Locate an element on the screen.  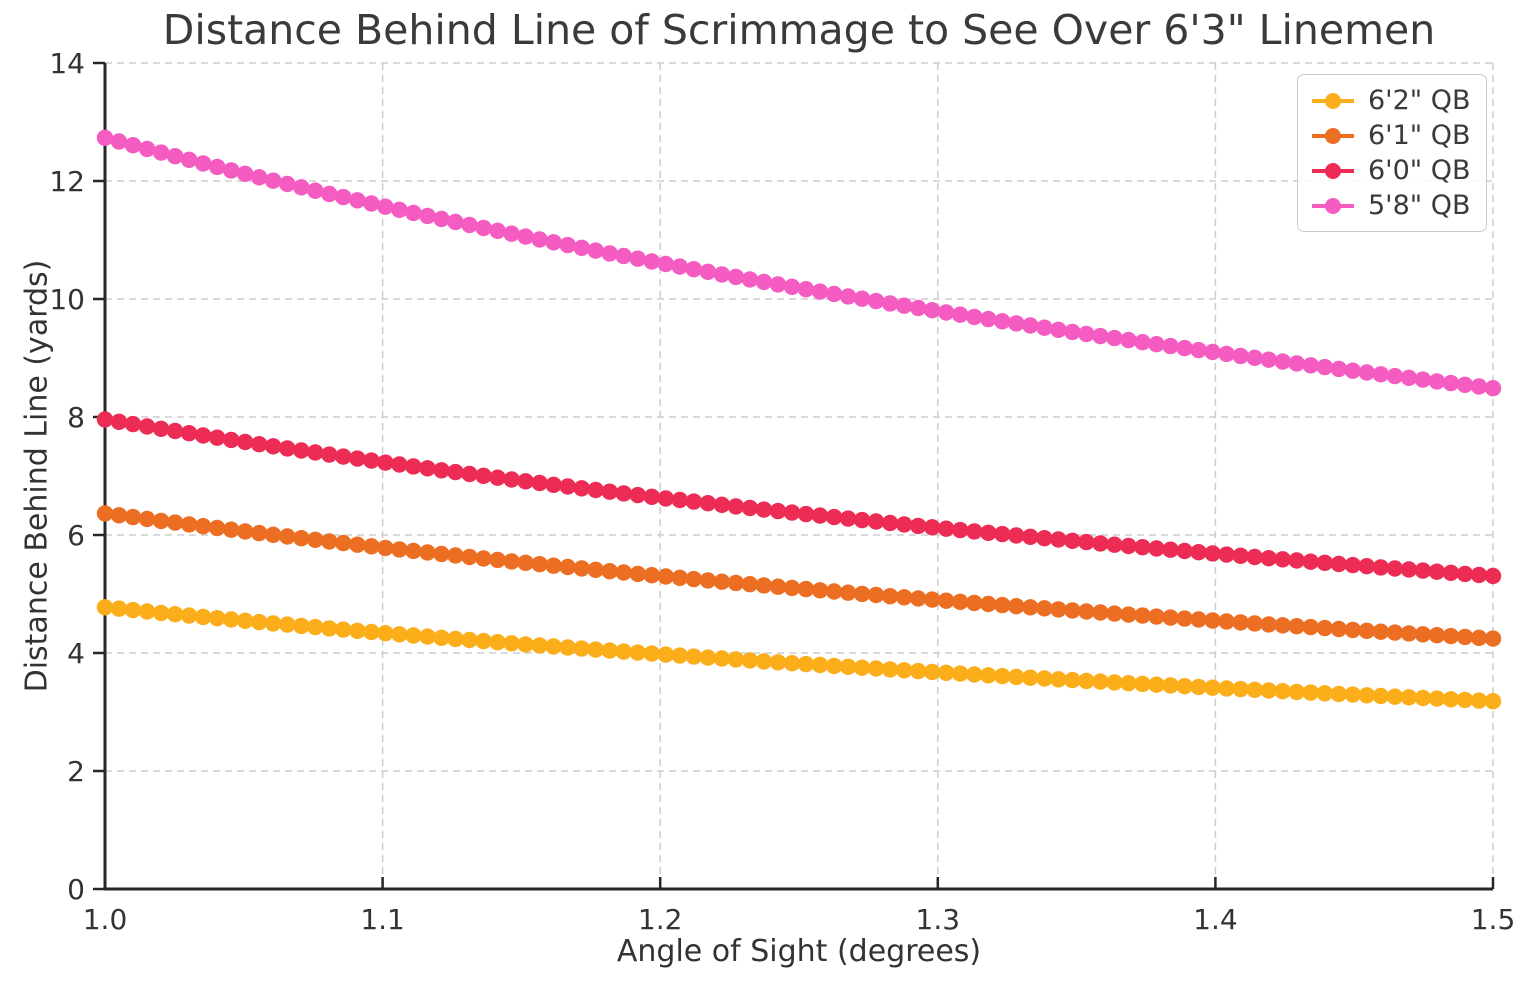
legend: 6'2" QB 6'1" QB 6'0" QB 5'8" QB is located at coordinates (1392, 153).